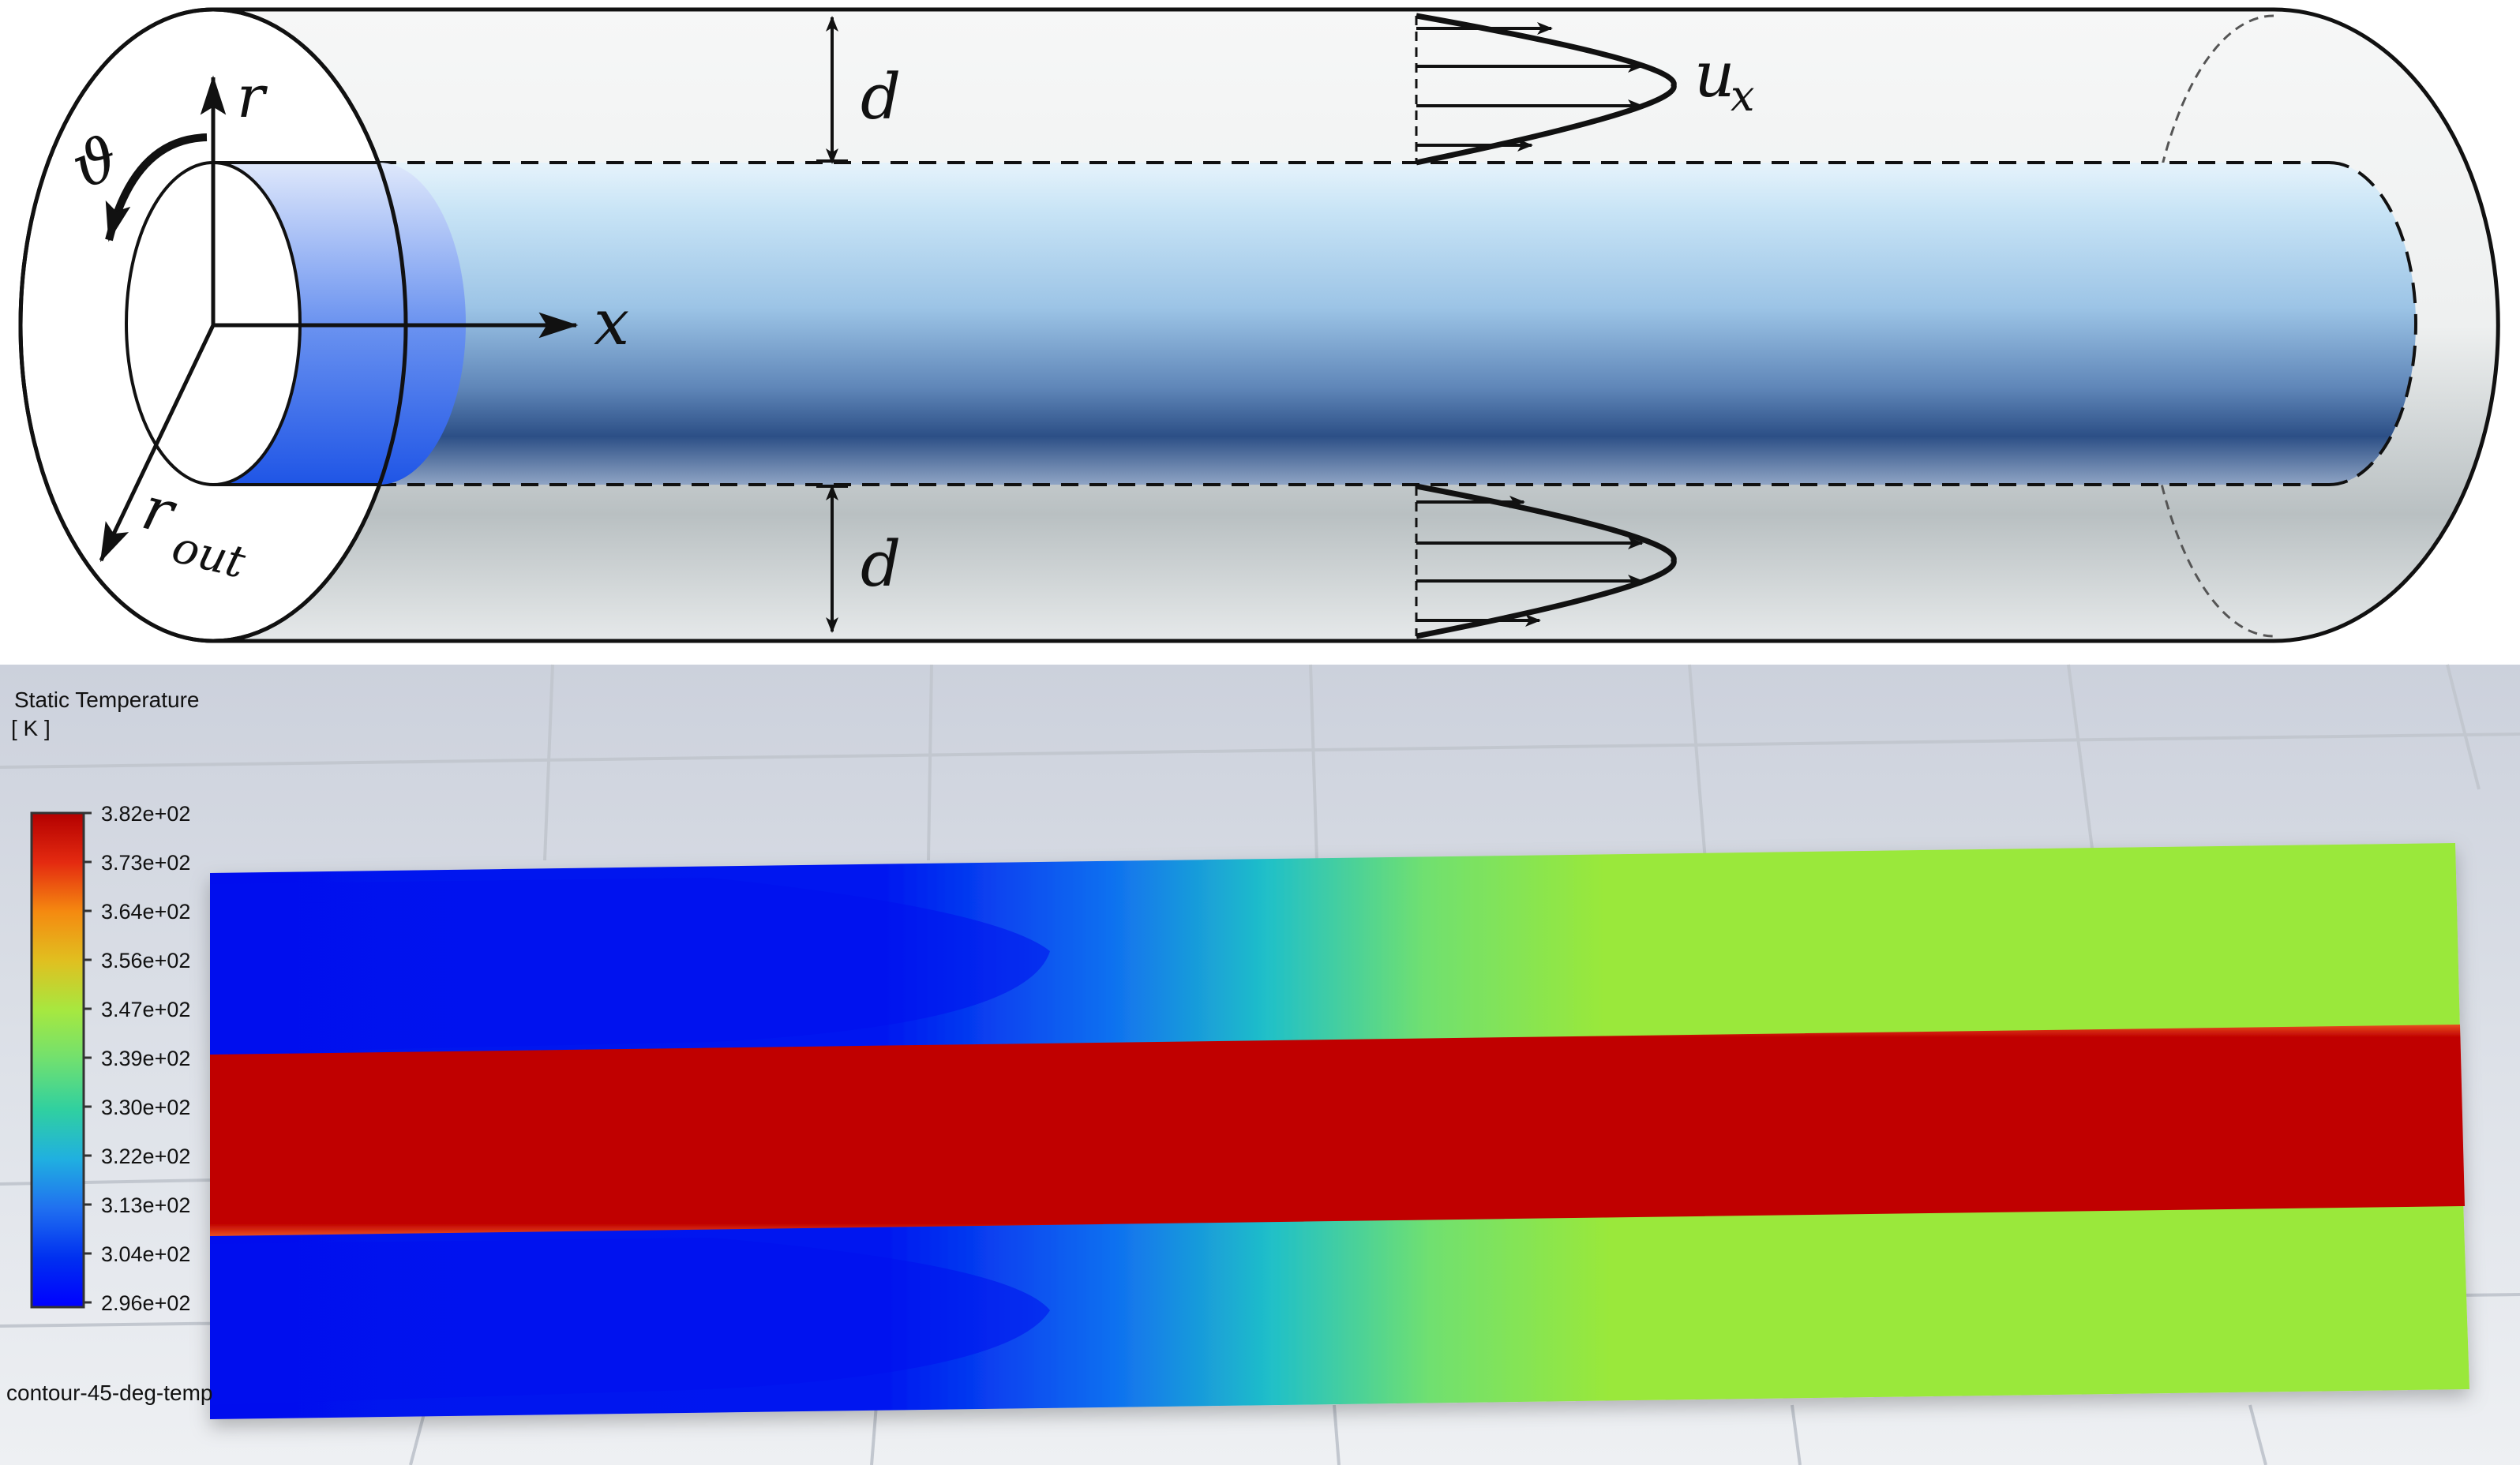  Describe the element at coordinates (145, 960) in the screenshot. I see `legend-tick-label: 3.56e+02` at that location.